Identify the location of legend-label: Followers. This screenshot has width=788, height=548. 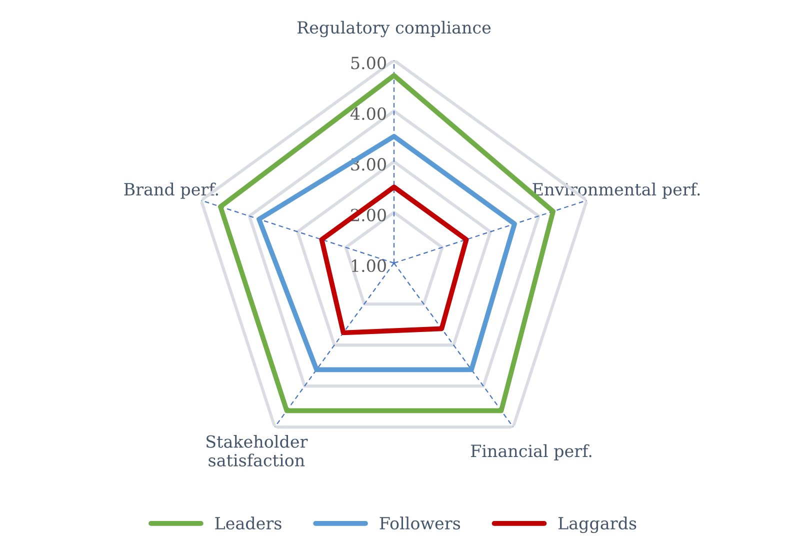
(420, 523).